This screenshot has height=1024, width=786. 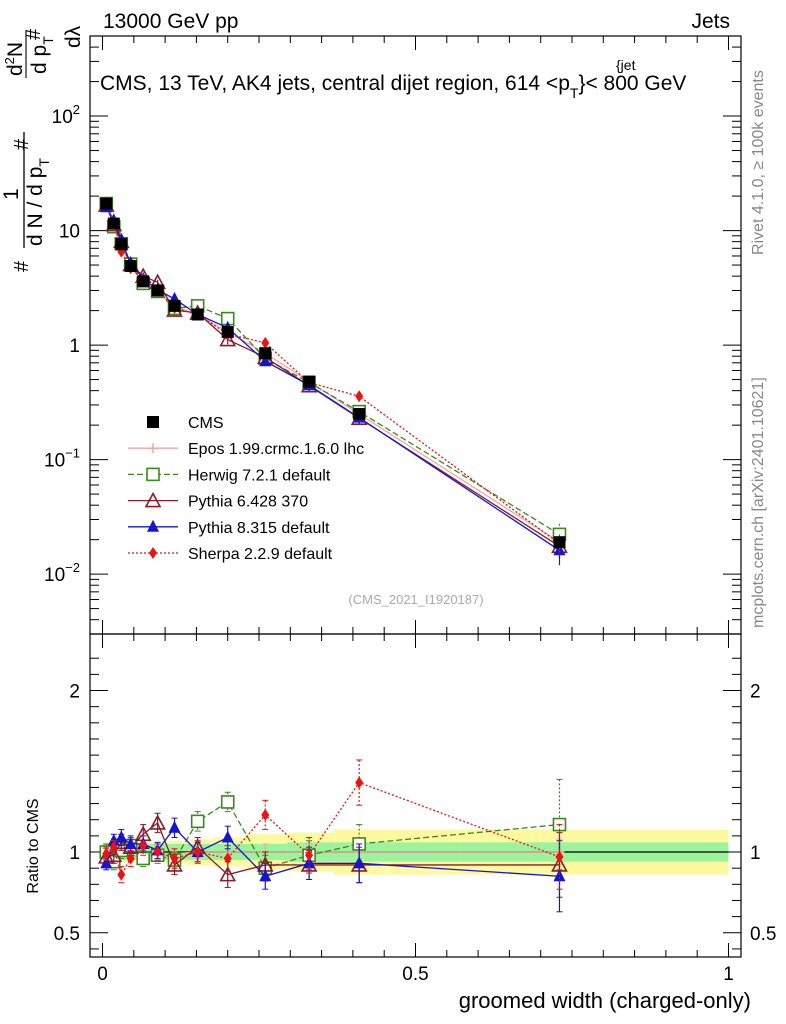 I want to click on main-y-axis-label: # 1 d N / d pT # d2N d pT # dλ, so click(x=42, y=148).